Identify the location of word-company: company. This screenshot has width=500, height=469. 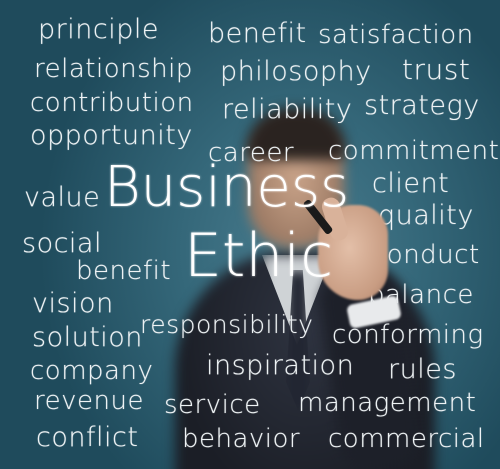
(92, 371).